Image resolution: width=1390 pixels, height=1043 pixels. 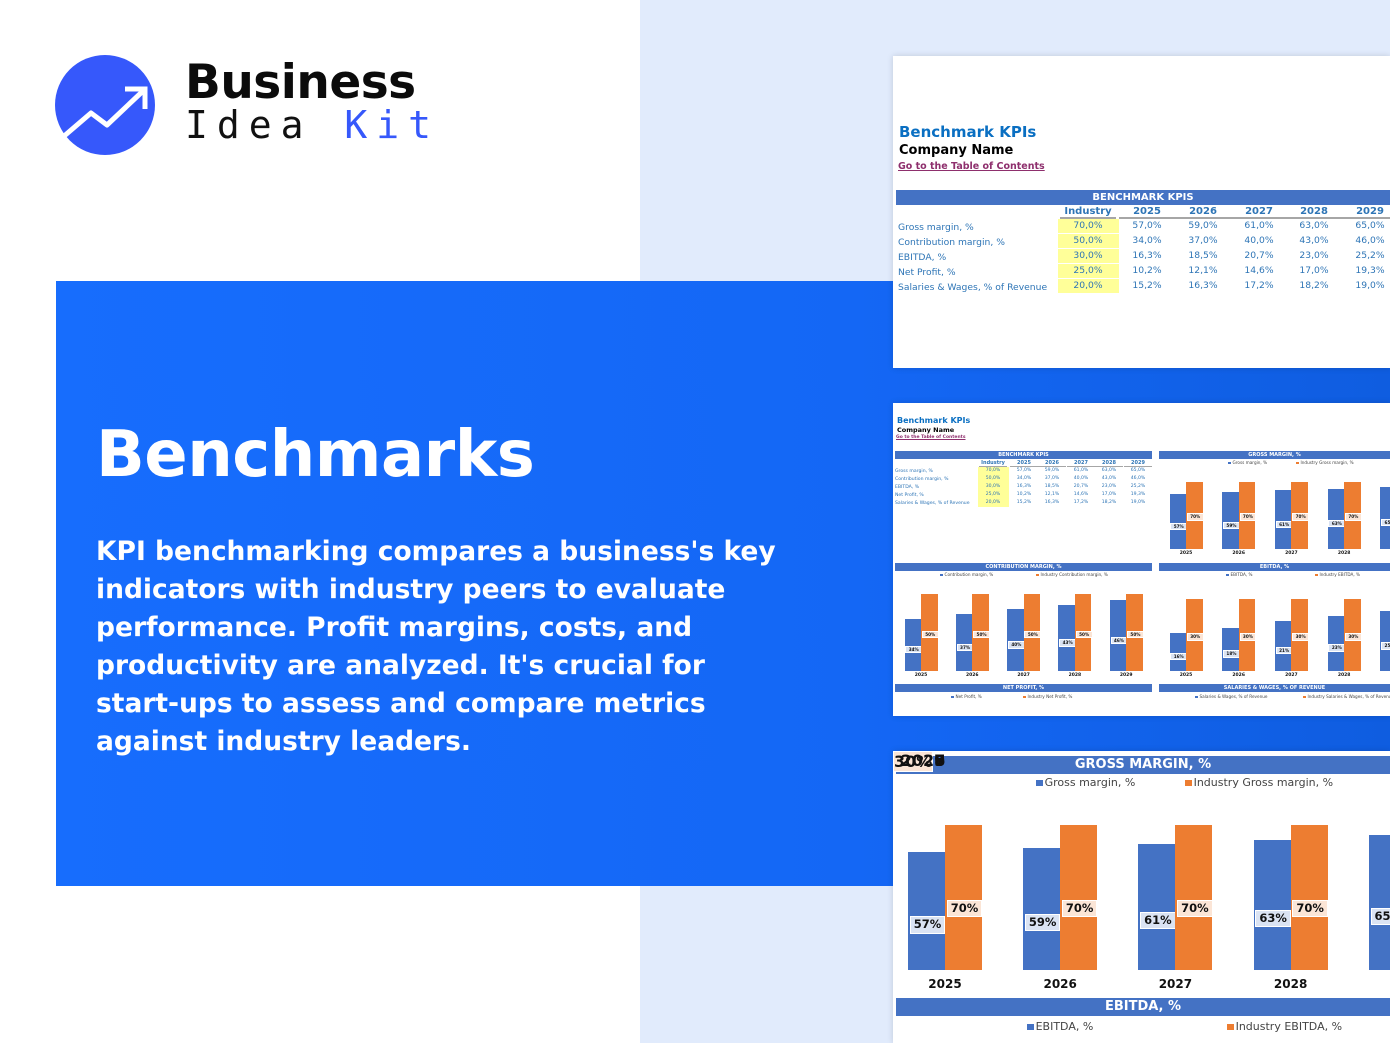 I want to click on table-cell: 14,6%, so click(x=1081, y=495).